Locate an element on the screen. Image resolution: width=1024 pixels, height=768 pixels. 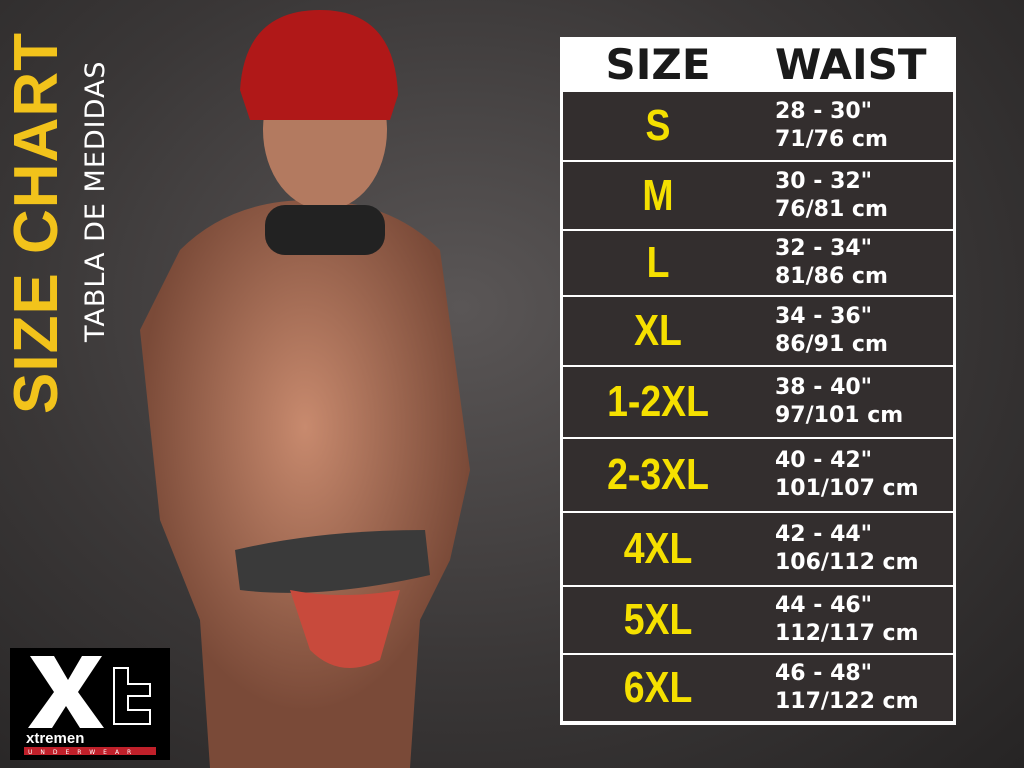
waist-inches: 40 - 42" is located at coordinates (824, 460).